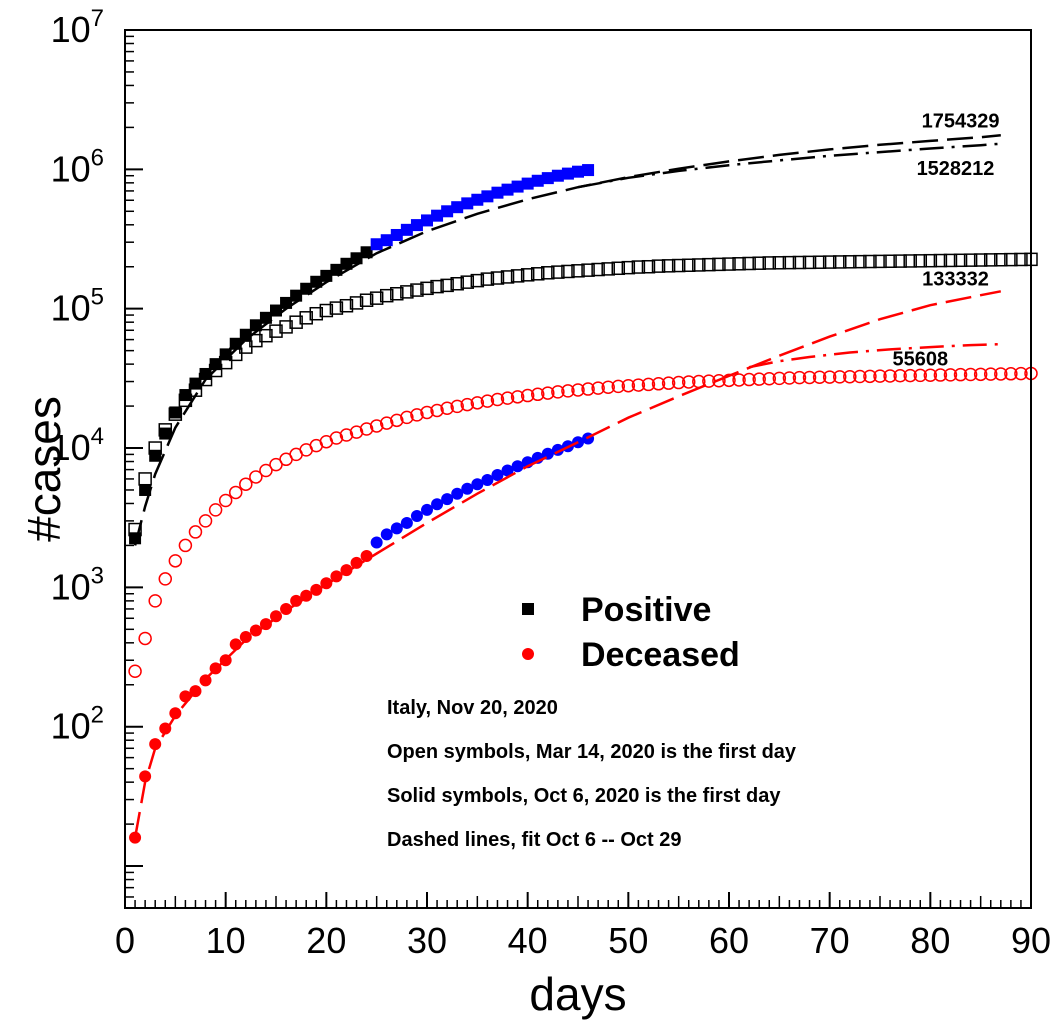  Describe the element at coordinates (789, 165) in the screenshot. I see `fit-line` at that location.